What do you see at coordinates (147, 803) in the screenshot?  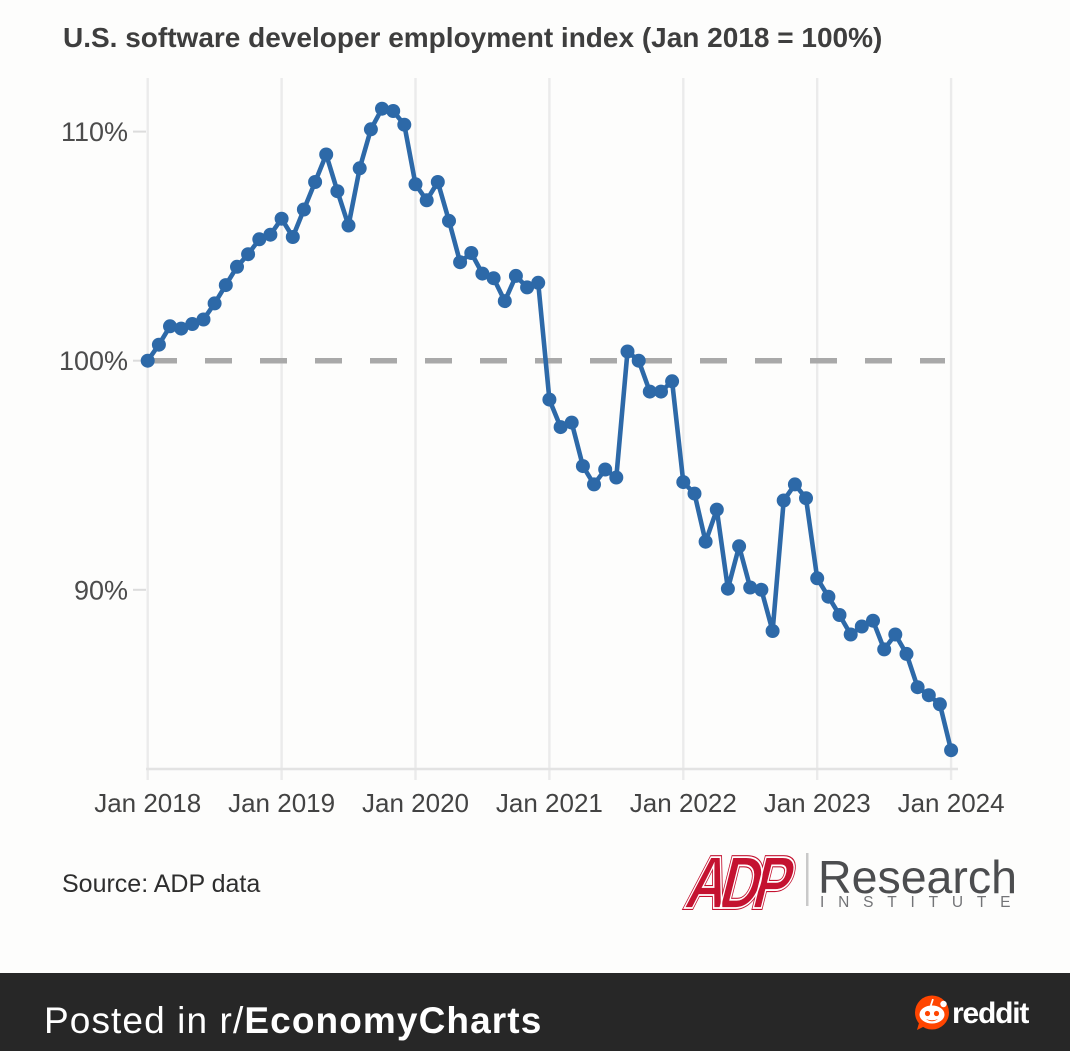 I see `svg-text: Jan 2018` at bounding box center [147, 803].